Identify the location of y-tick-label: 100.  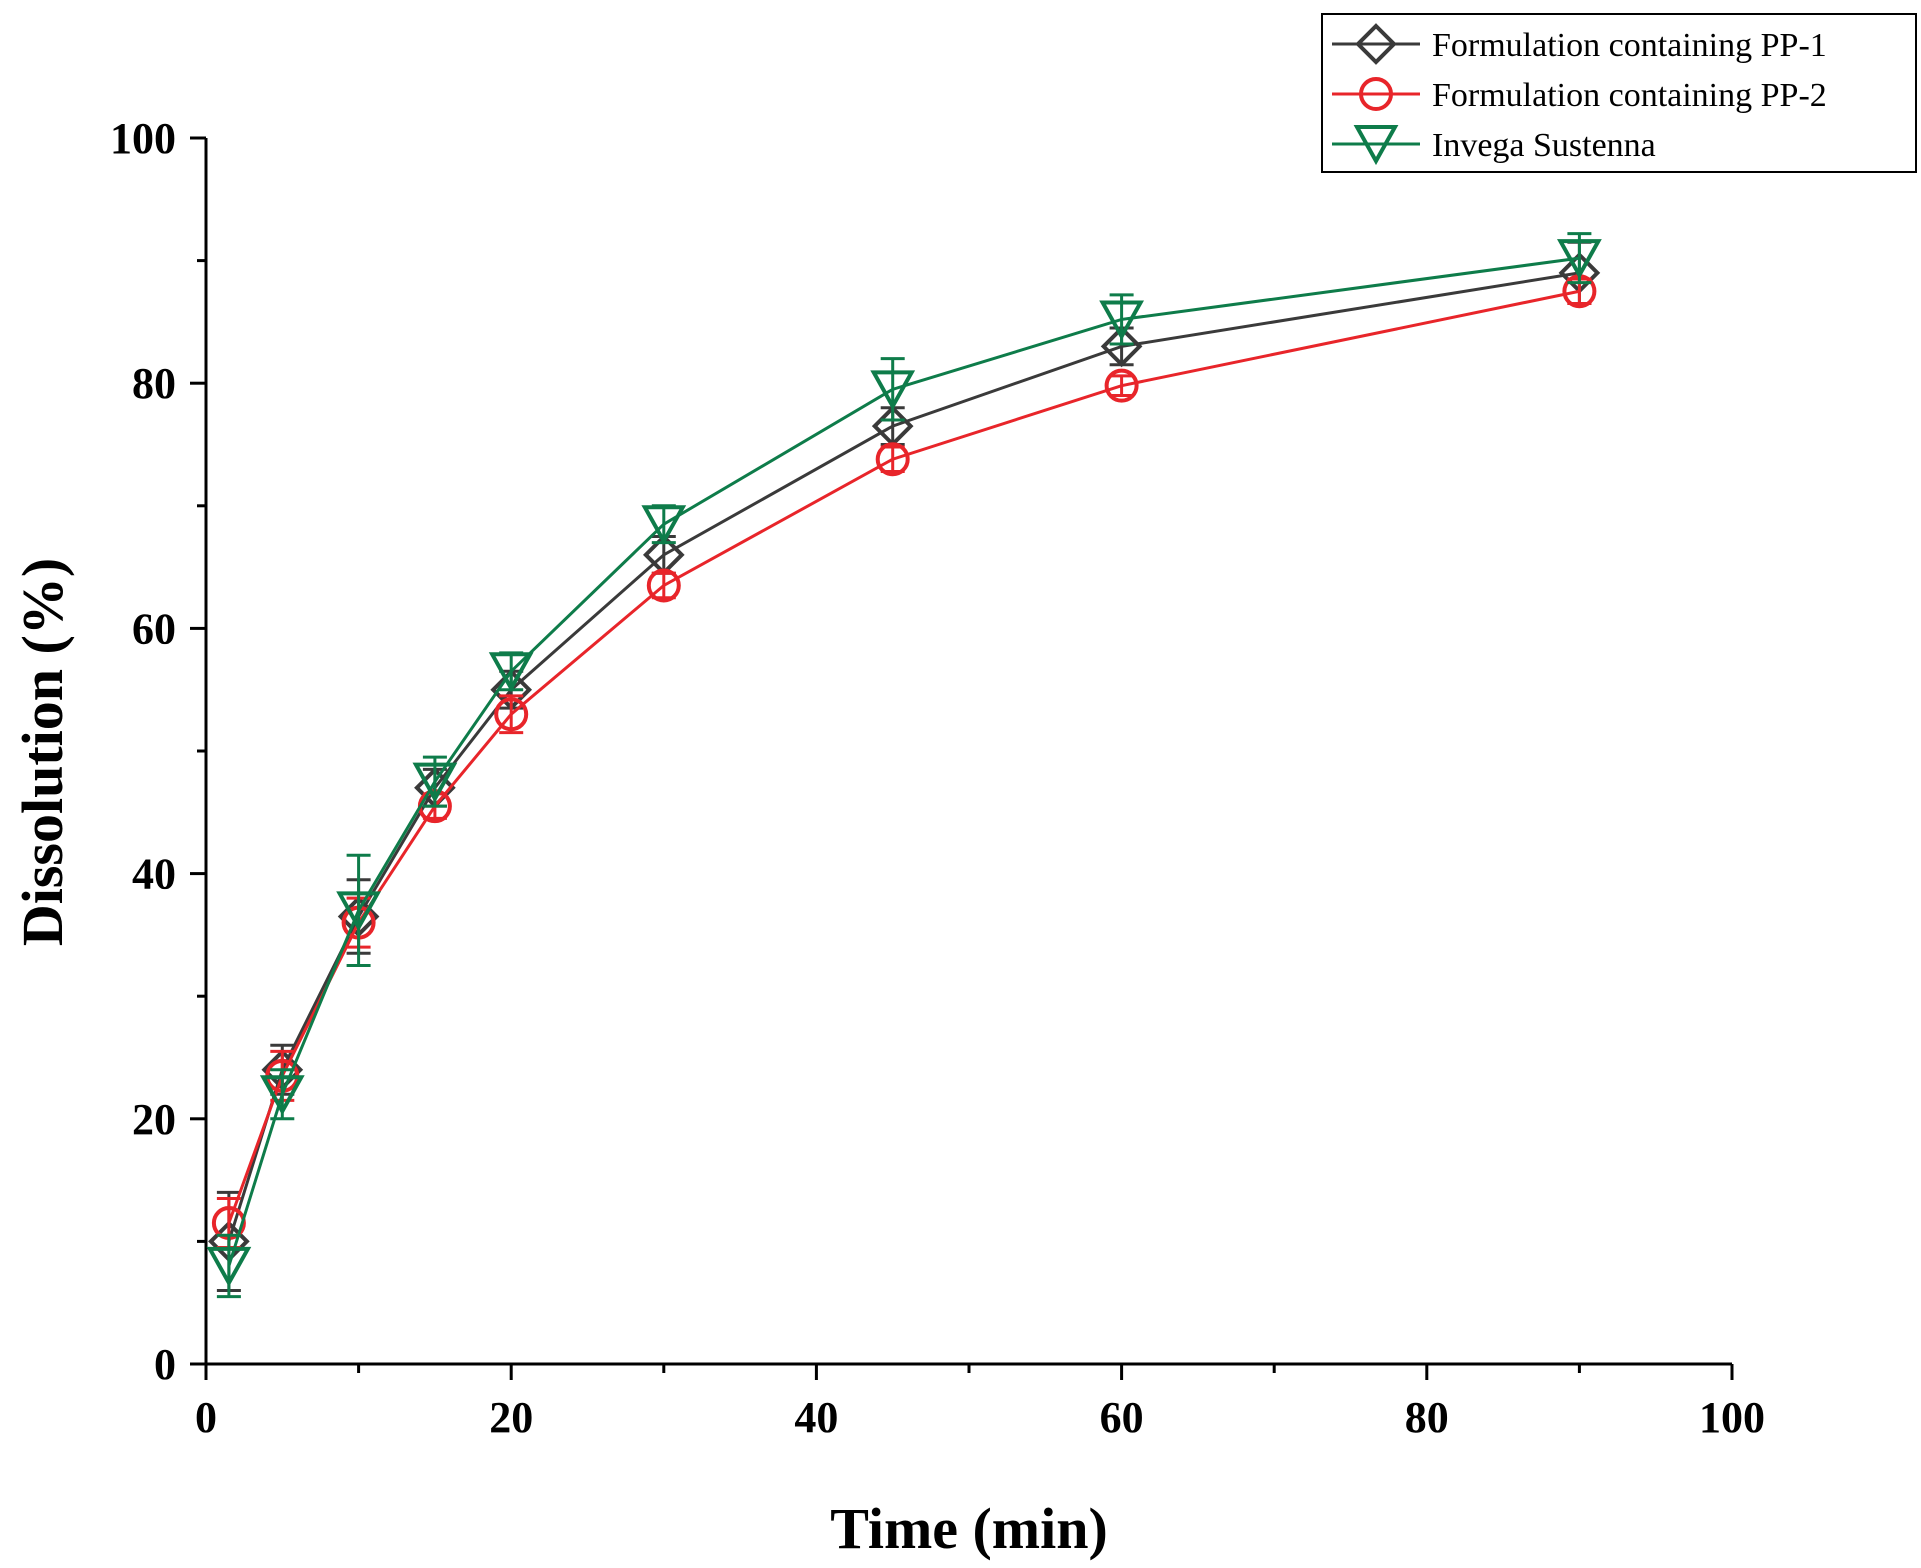
(143, 138).